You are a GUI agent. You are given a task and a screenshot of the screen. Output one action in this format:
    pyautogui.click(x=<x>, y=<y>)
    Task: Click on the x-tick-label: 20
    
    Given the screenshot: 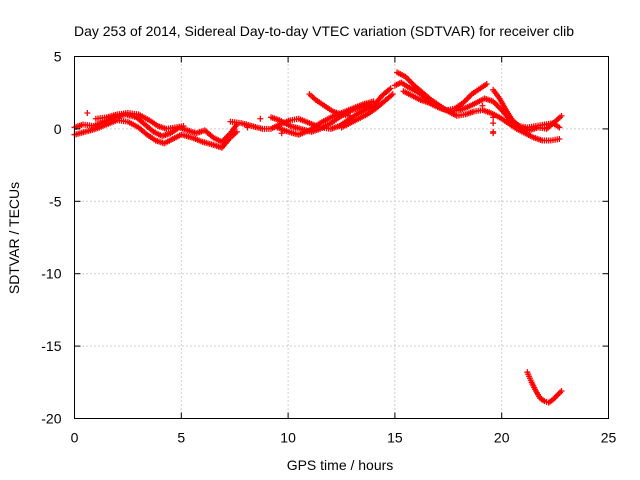 What is the action you would take?
    pyautogui.click(x=502, y=438)
    